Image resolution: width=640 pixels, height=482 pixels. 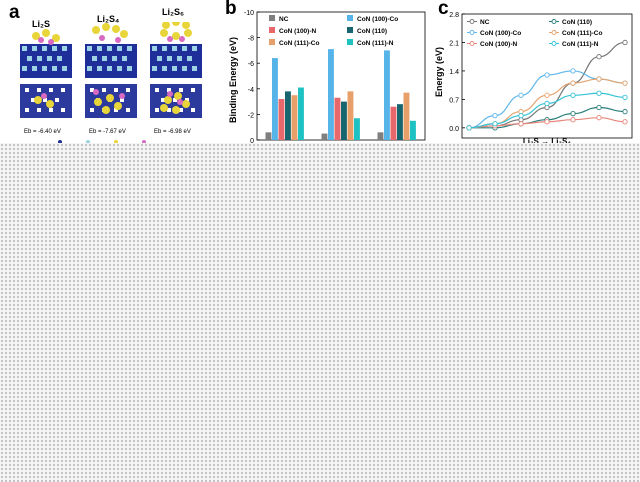 What do you see at coordinates (251, 90) in the screenshot?
I see `b-y-tick-label: -4` at bounding box center [251, 90].